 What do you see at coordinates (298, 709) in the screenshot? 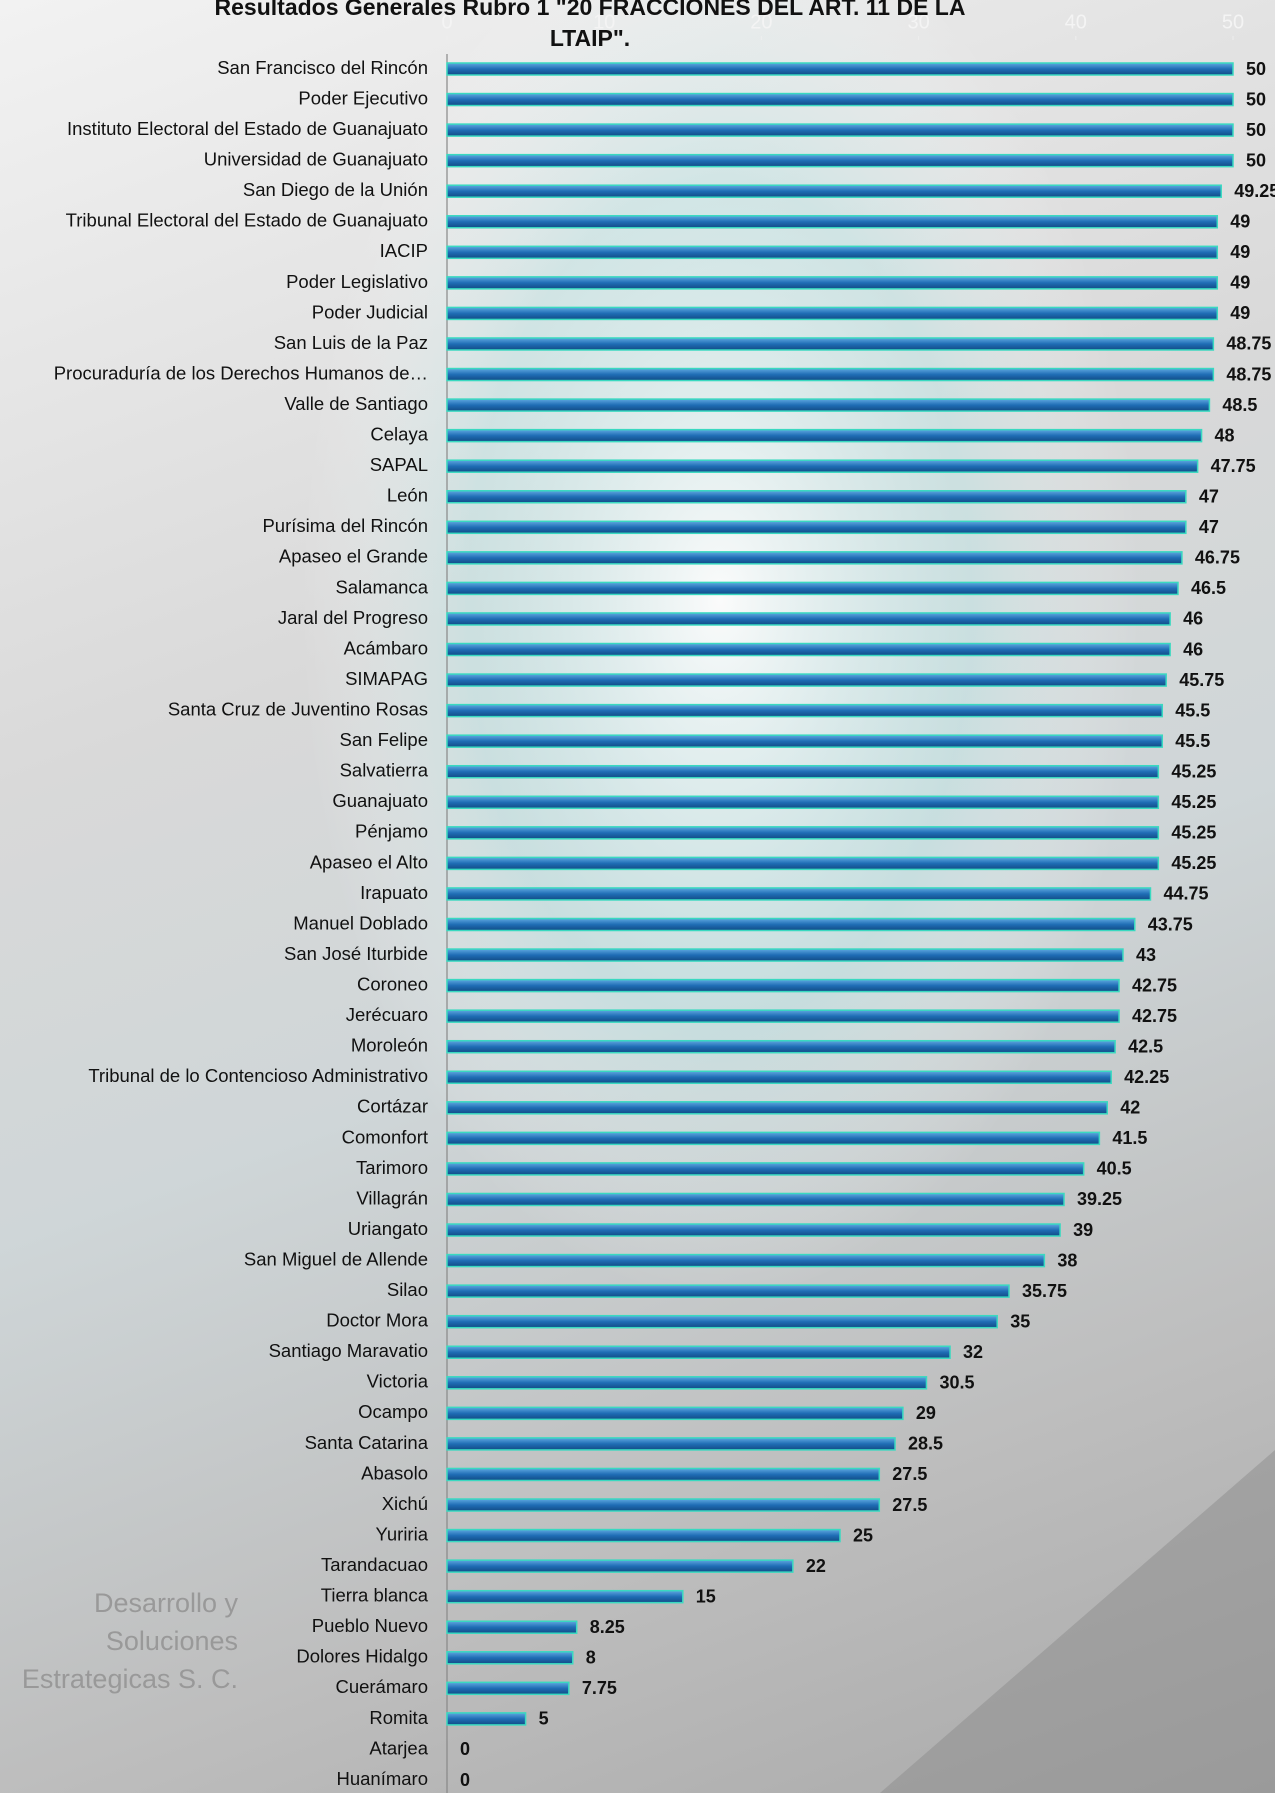
I see `y-tick-label: Santa Cruz de Juventino Rosas` at bounding box center [298, 709].